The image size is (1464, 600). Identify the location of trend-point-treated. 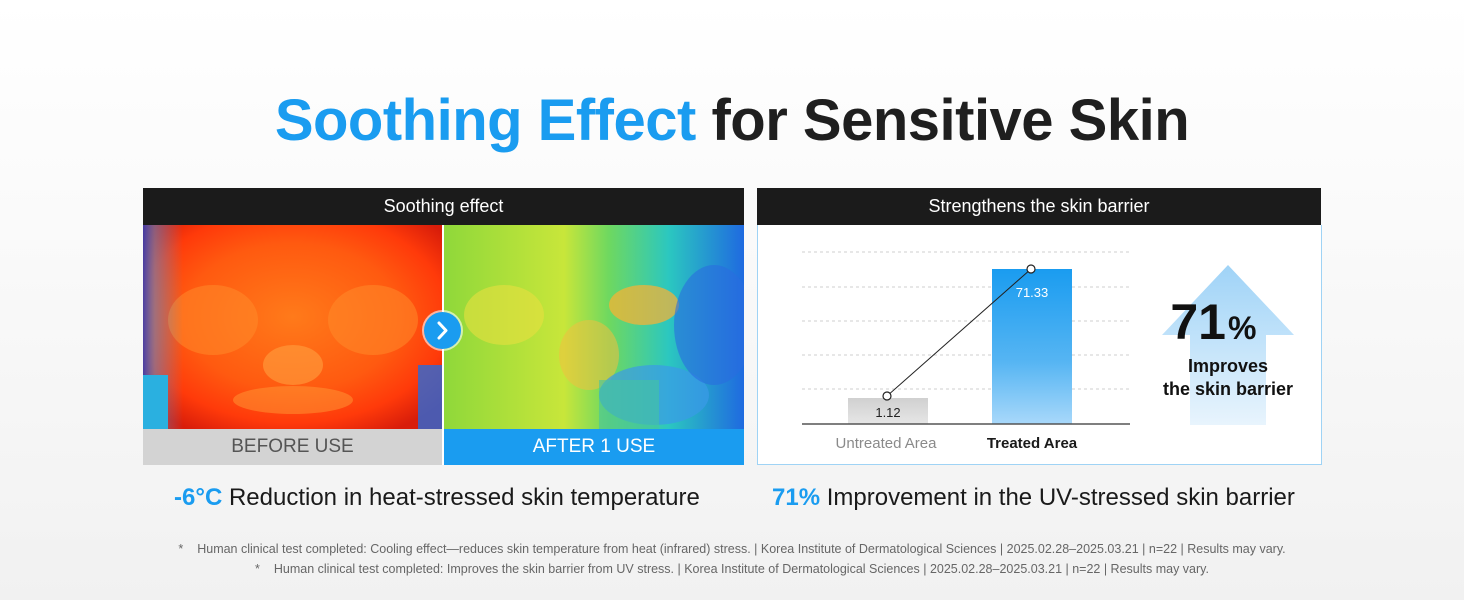
(1031, 269).